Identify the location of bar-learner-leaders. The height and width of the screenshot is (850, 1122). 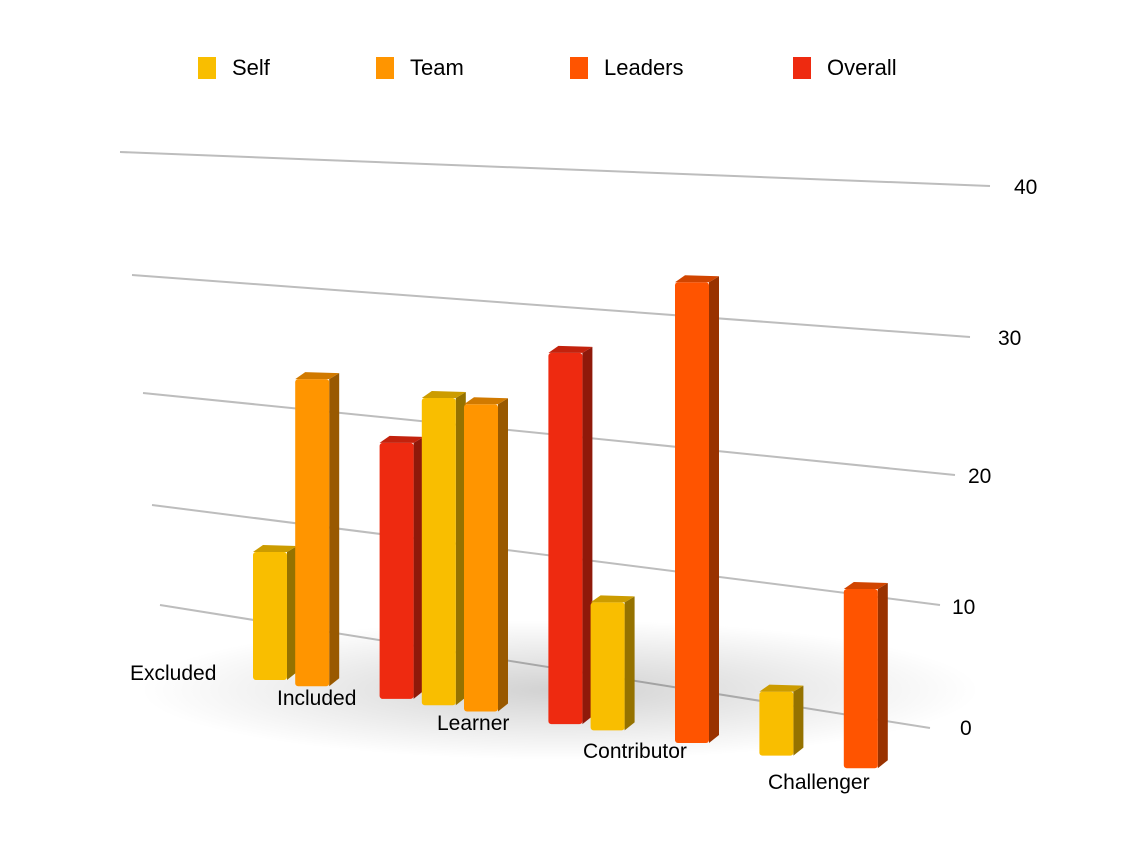
(697, 509).